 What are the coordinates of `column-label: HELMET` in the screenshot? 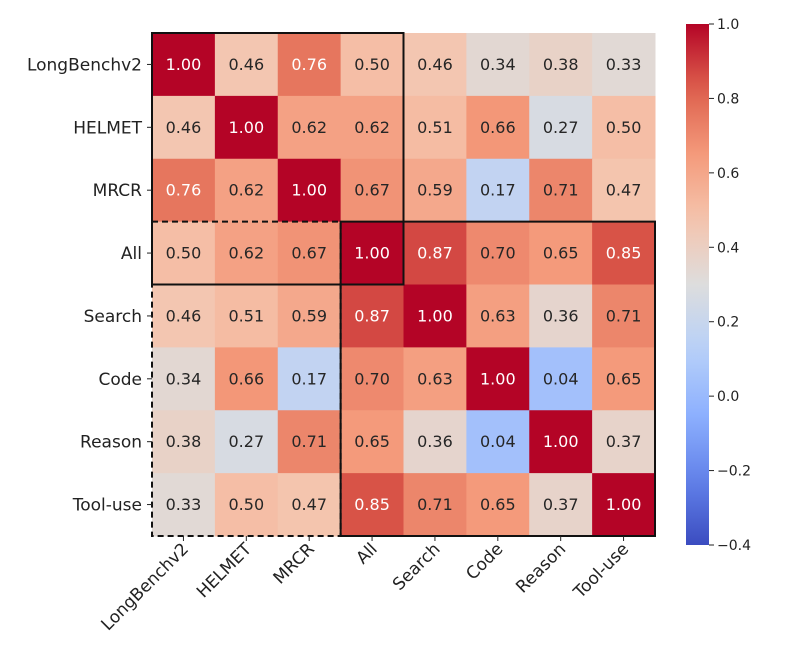 It's located at (224, 570).